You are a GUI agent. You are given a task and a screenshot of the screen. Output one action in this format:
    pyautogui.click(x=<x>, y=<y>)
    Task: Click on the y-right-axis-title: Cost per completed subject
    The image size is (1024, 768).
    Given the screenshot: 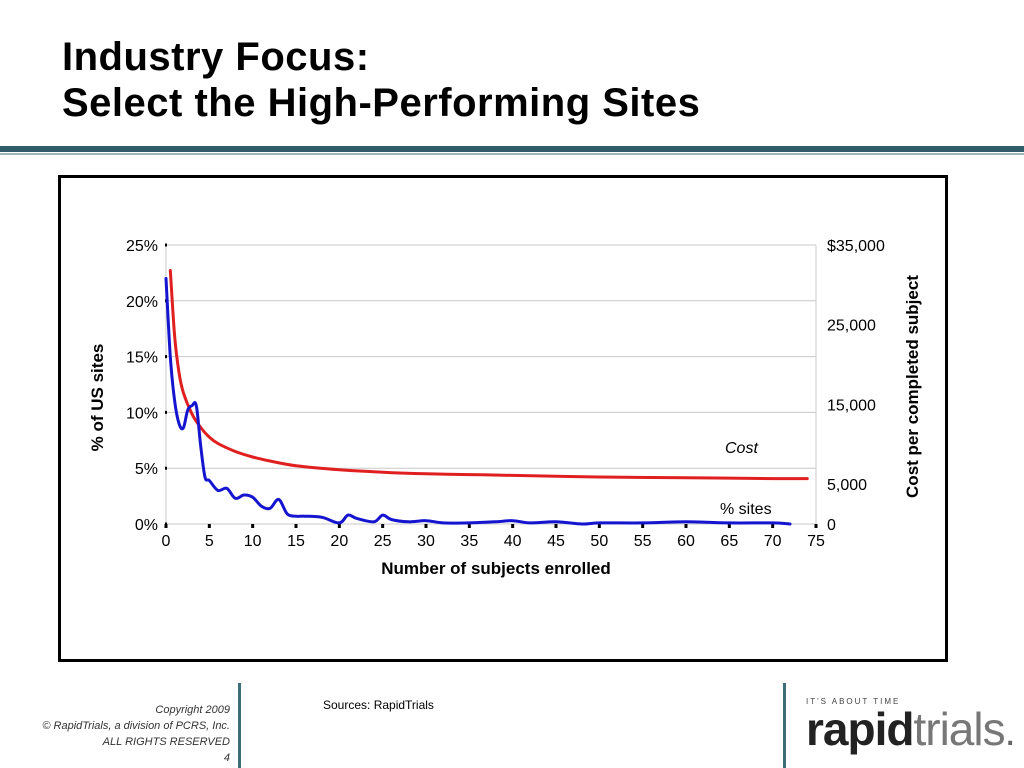 What is the action you would take?
    pyautogui.click(x=912, y=386)
    